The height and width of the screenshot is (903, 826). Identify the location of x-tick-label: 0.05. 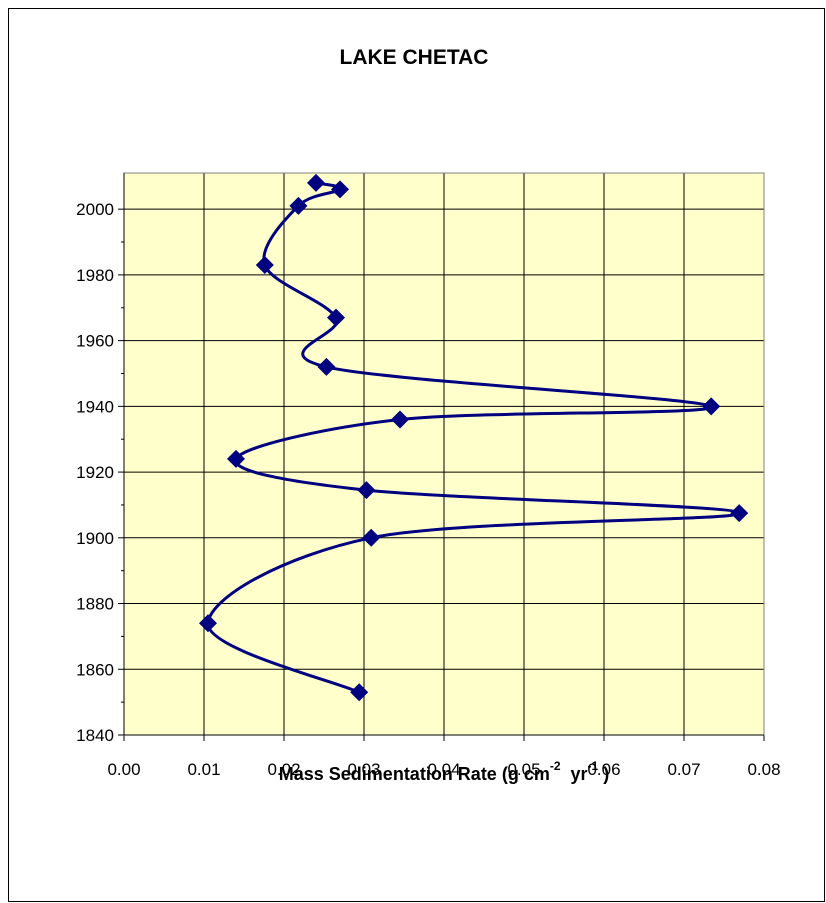
(523, 769).